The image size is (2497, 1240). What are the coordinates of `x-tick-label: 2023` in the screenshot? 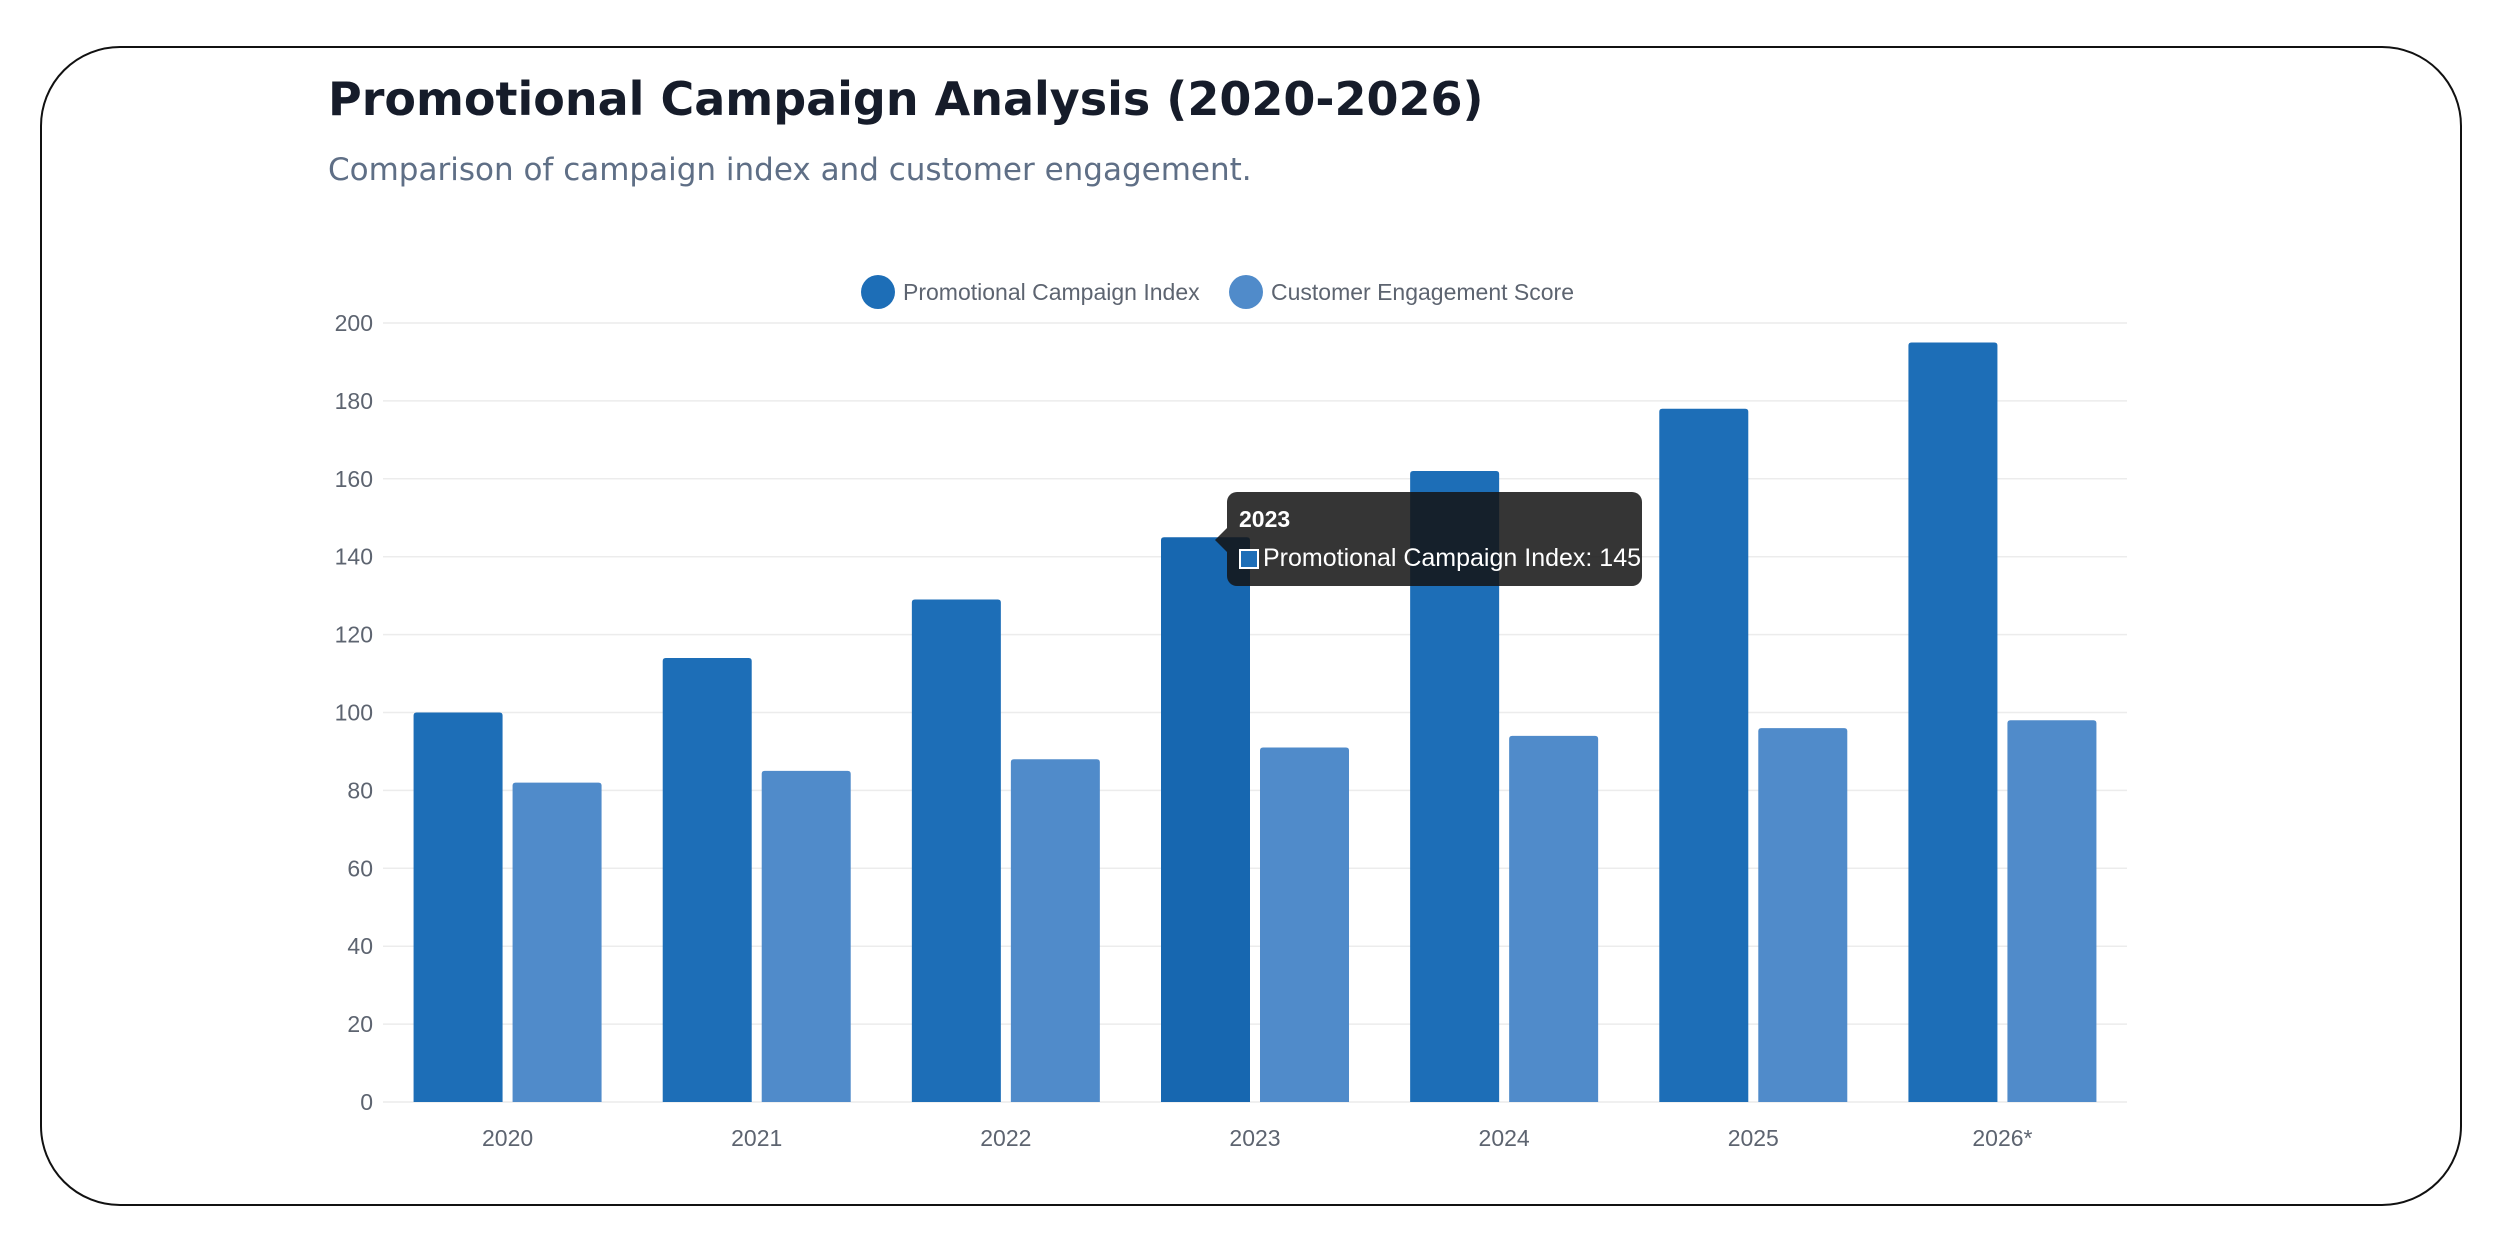 It's located at (1254, 1138).